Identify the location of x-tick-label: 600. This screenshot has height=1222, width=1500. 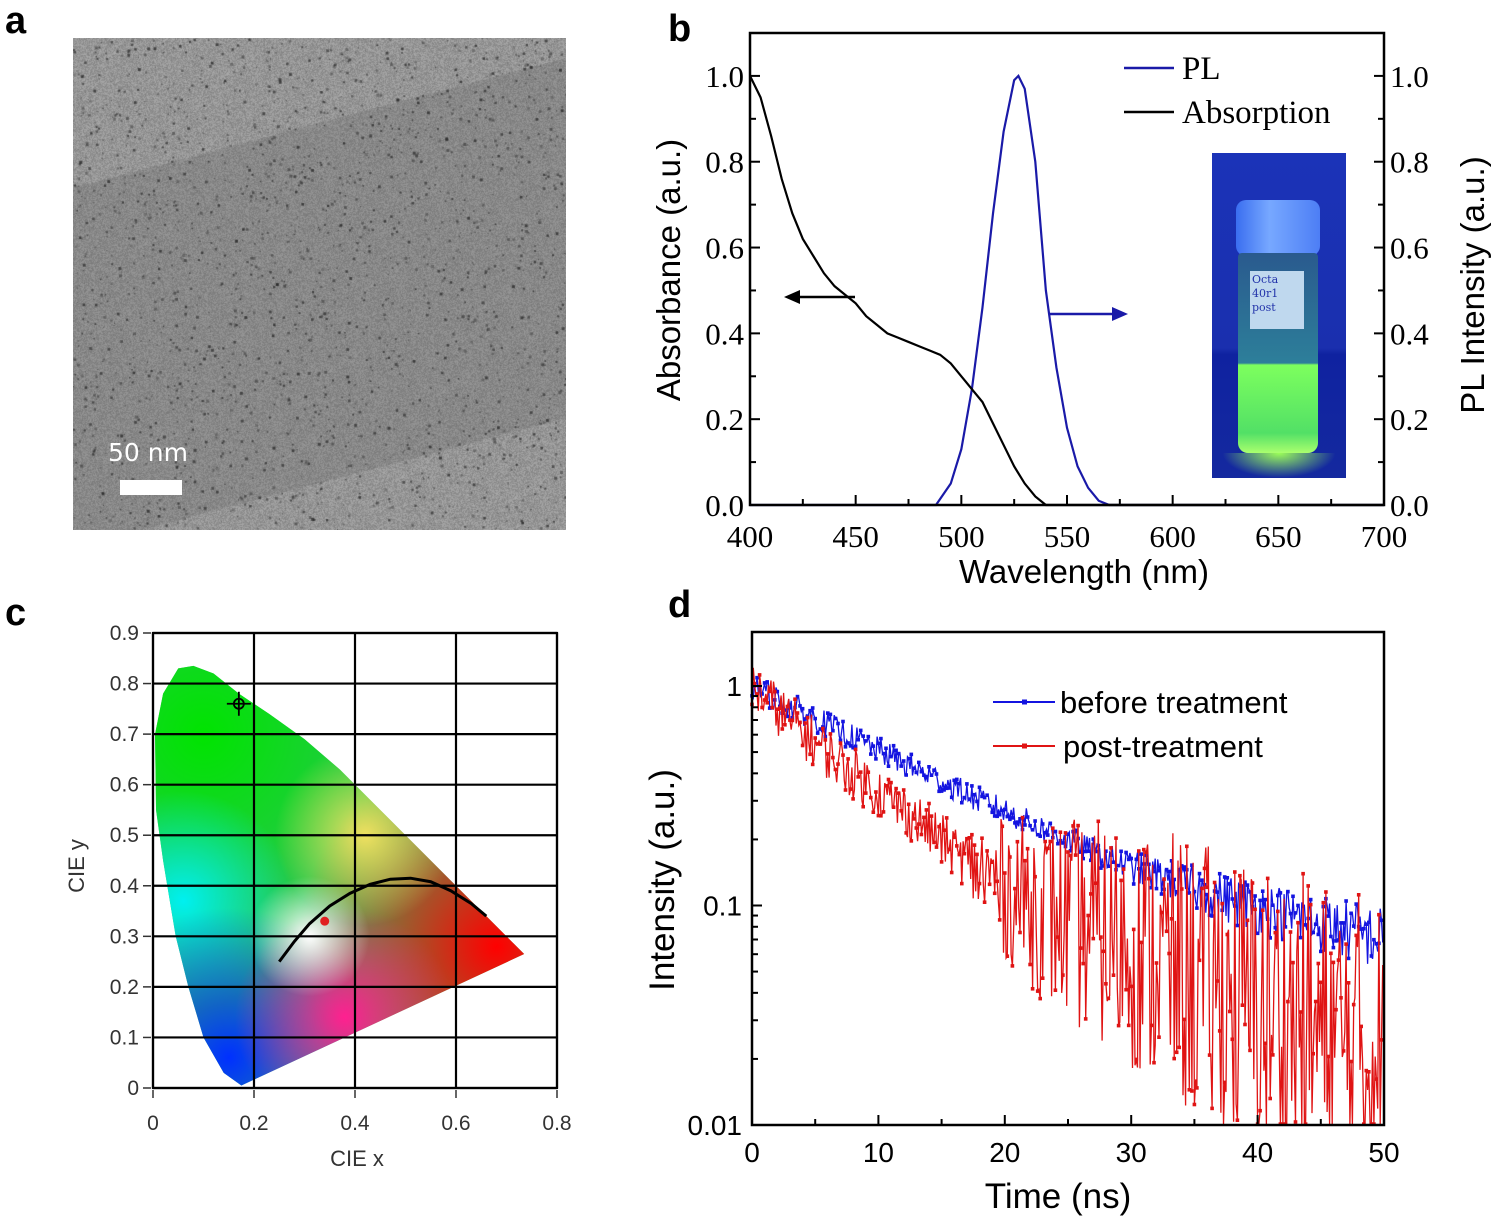
(1172, 536).